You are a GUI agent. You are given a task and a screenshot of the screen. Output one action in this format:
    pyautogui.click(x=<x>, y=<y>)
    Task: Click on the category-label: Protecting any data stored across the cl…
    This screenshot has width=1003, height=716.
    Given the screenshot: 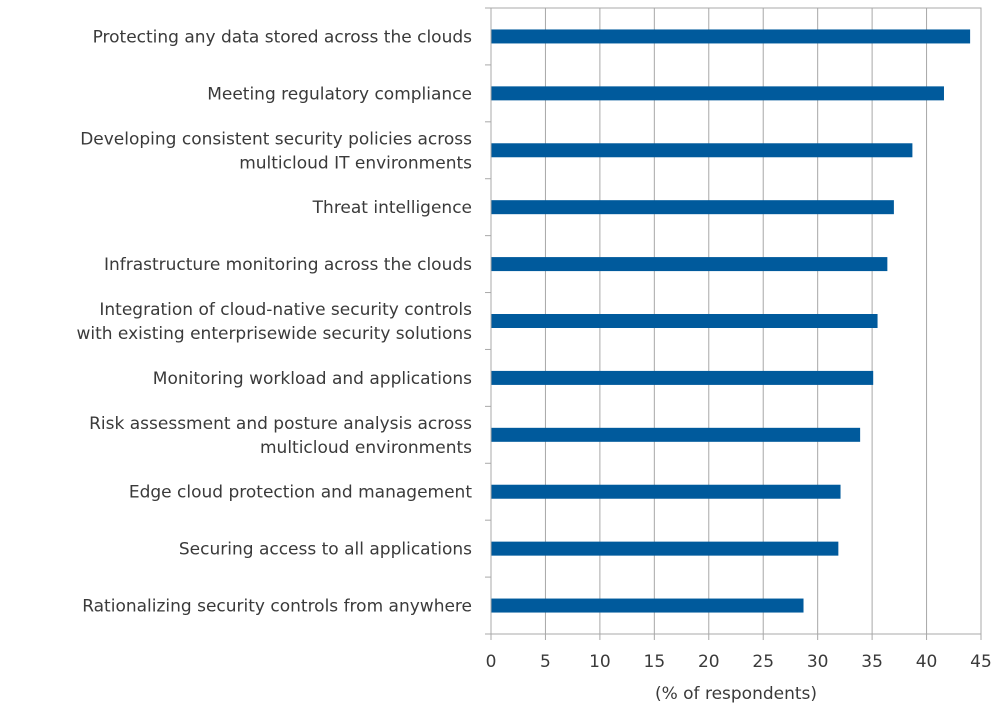 What is the action you would take?
    pyautogui.click(x=283, y=37)
    